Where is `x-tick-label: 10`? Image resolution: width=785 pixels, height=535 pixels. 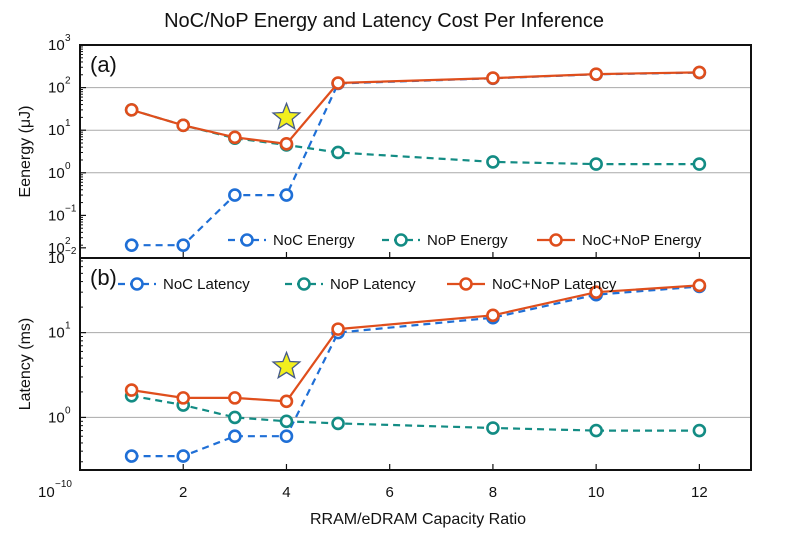 x-tick-label: 10 is located at coordinates (596, 492).